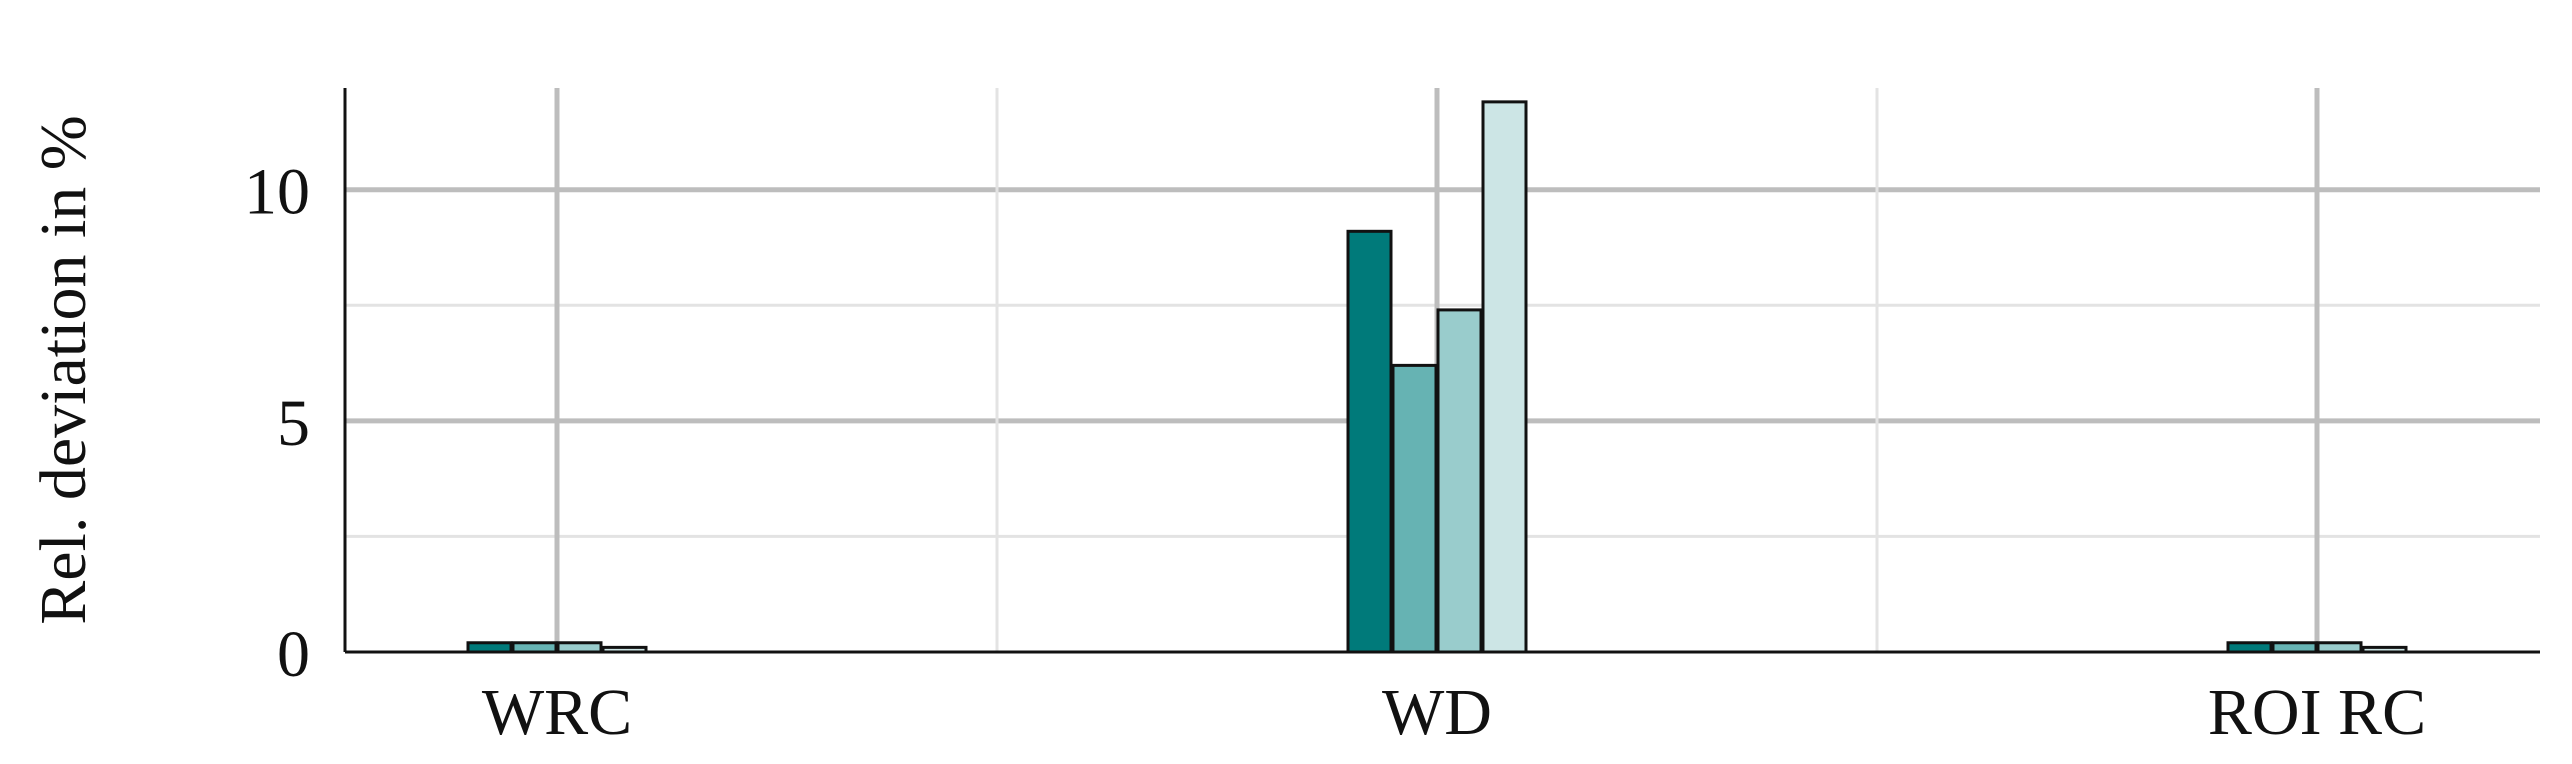  What do you see at coordinates (2317, 712) in the screenshot?
I see `x-tick-label: ROI RC` at bounding box center [2317, 712].